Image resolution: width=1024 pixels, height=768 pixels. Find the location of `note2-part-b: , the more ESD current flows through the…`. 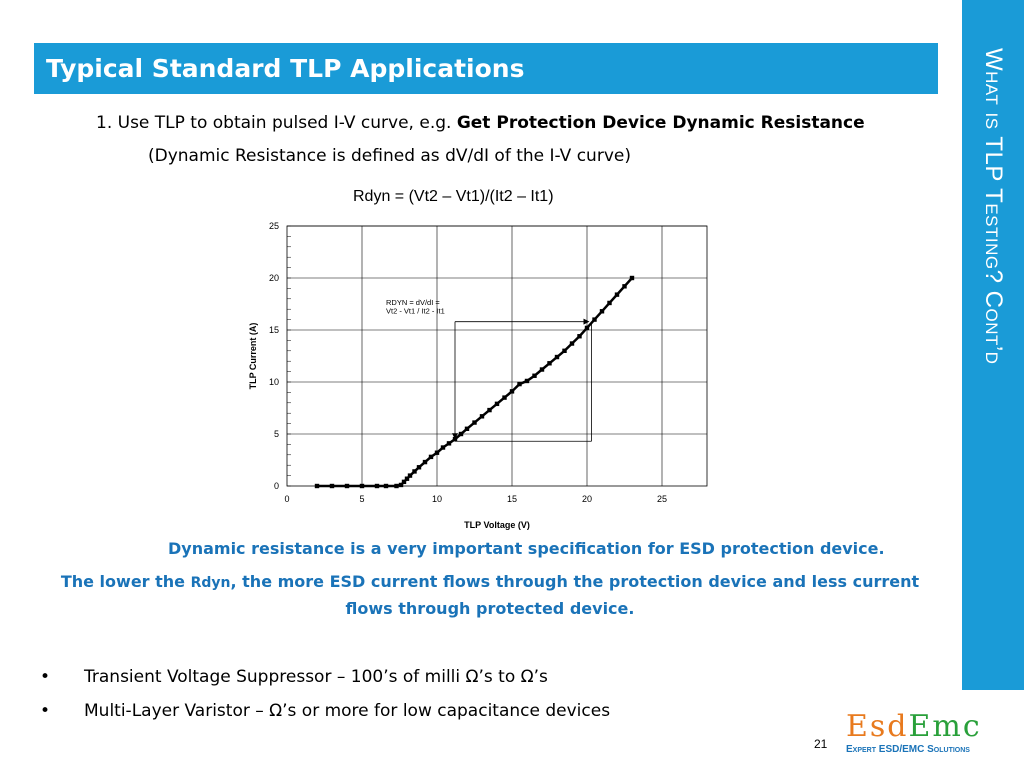

note2-part-b: , the more ESD current flows through the… is located at coordinates (575, 595).